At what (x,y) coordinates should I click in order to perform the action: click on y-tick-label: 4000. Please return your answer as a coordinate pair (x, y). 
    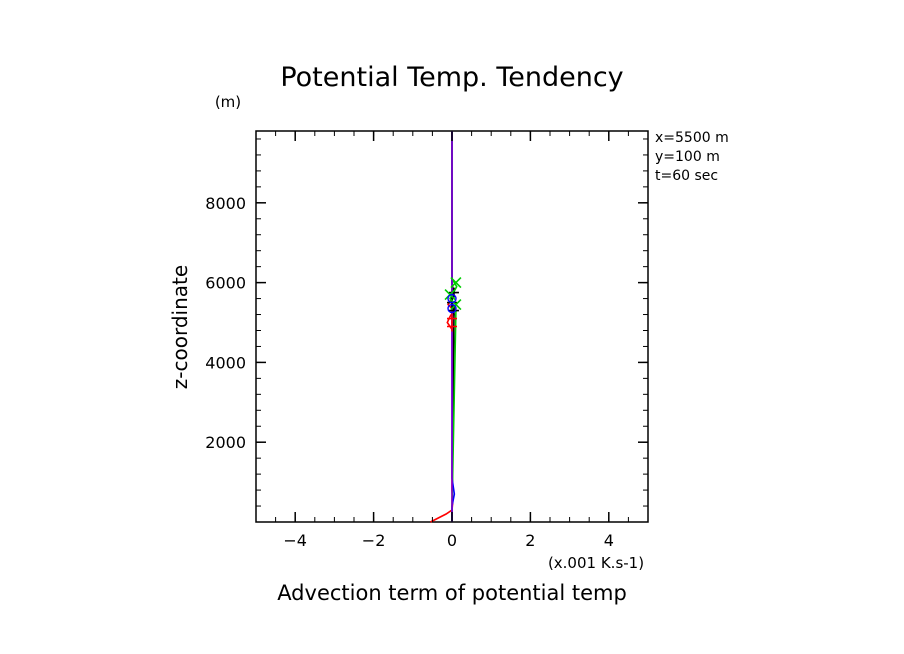
    Looking at the image, I should click on (225, 362).